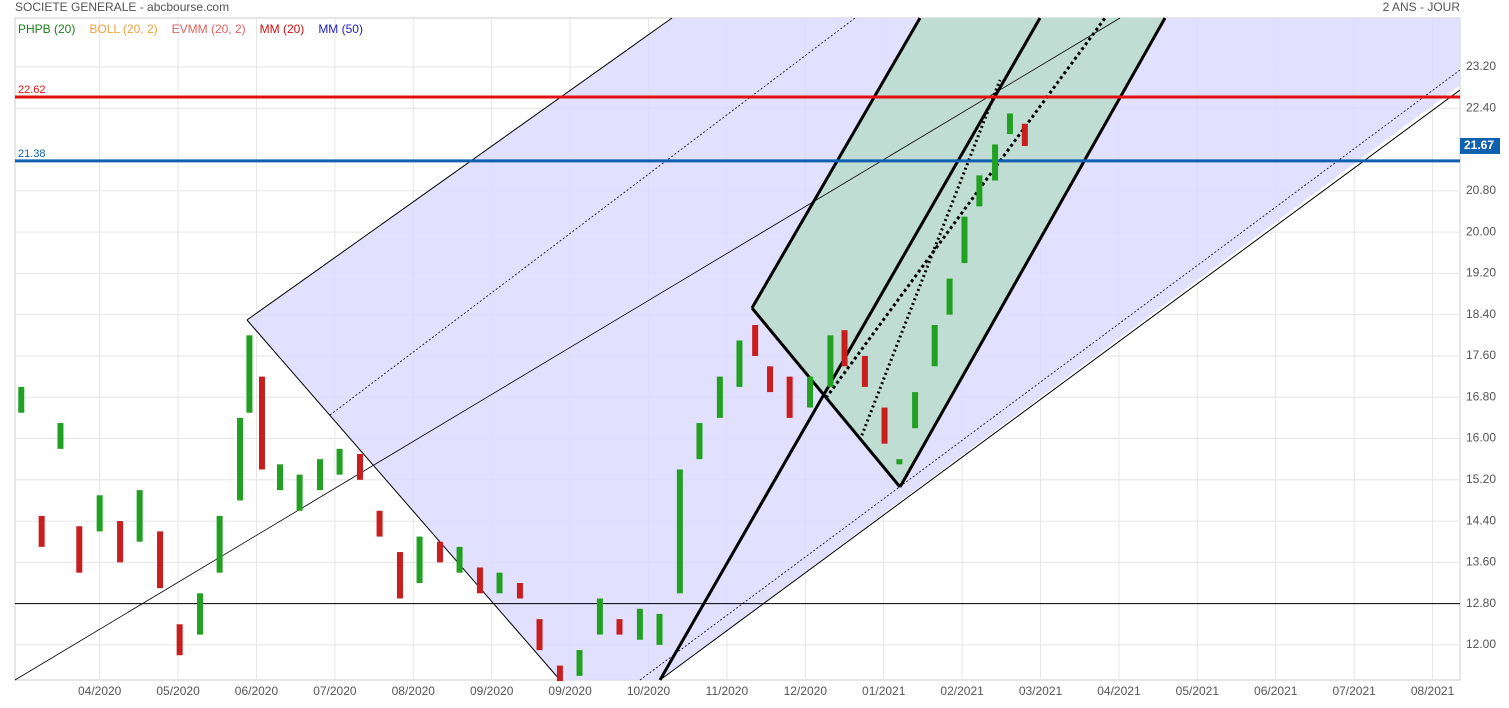  Describe the element at coordinates (727, 691) in the screenshot. I see `x-tick-label: 11/2020` at that location.